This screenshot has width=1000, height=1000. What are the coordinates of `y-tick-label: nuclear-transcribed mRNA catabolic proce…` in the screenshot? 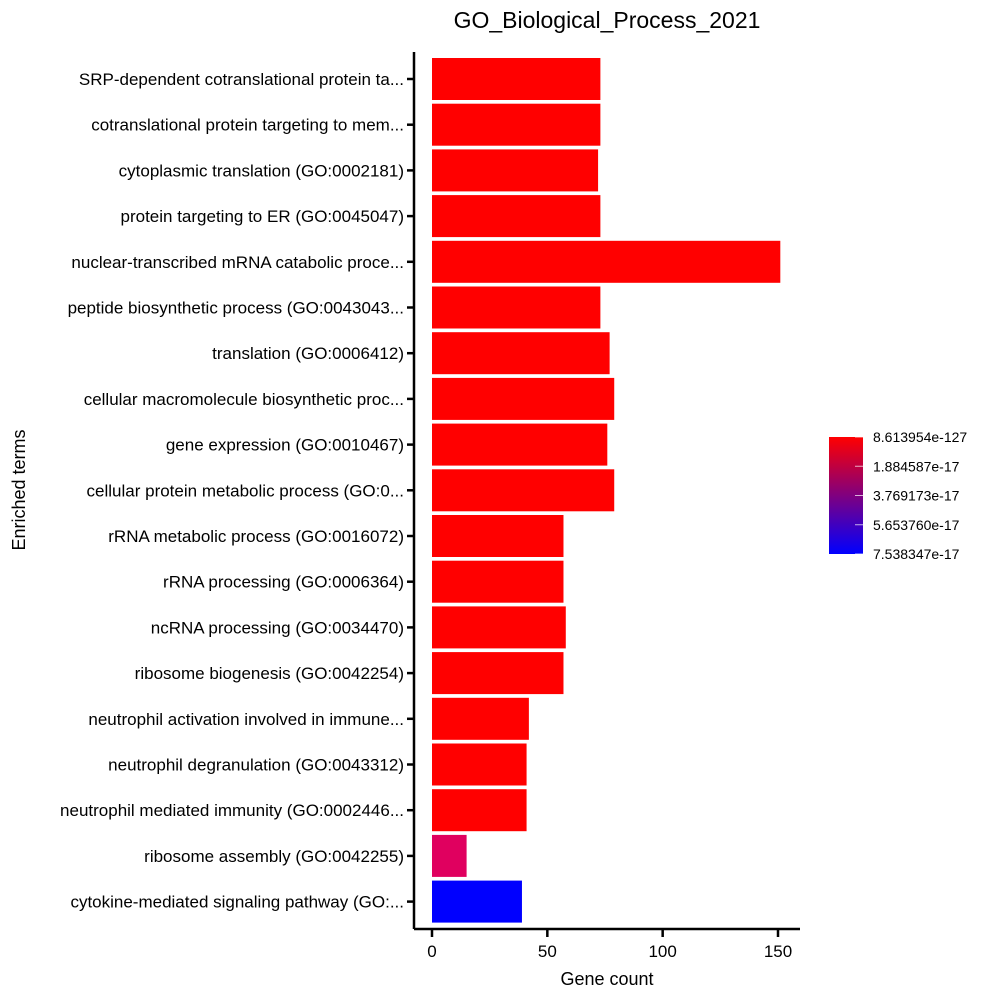 It's located at (237, 262).